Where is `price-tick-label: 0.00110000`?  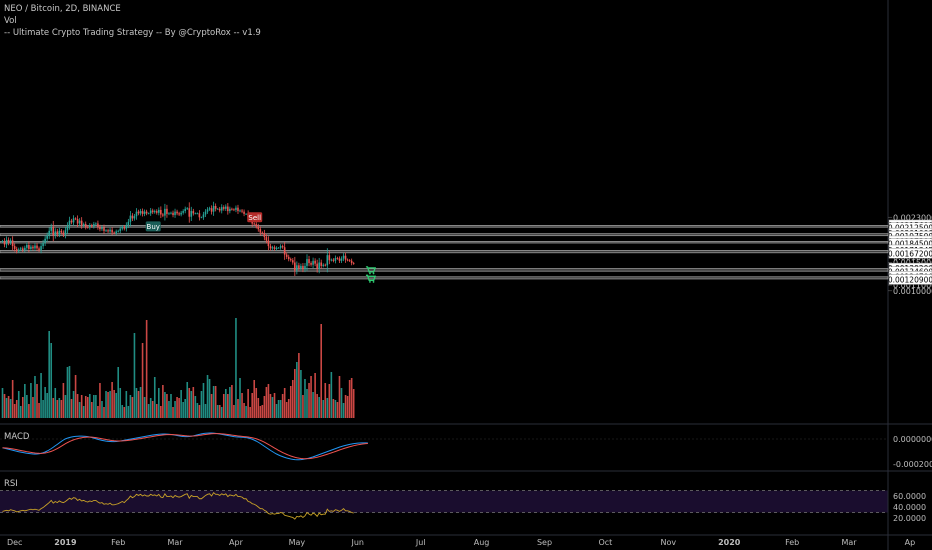 price-tick-label: 0.00110000 is located at coordinates (912, 285).